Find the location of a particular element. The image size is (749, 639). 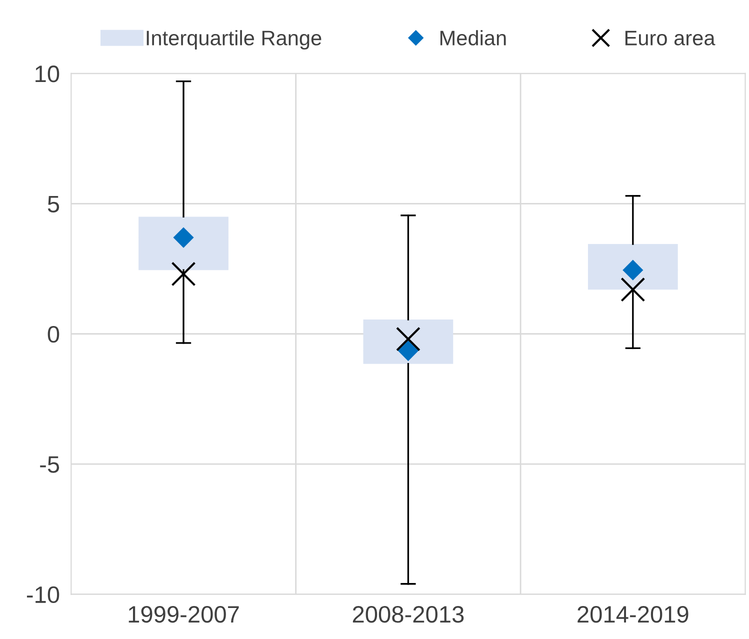

y-tick-label: 10 is located at coordinates (48, 74).